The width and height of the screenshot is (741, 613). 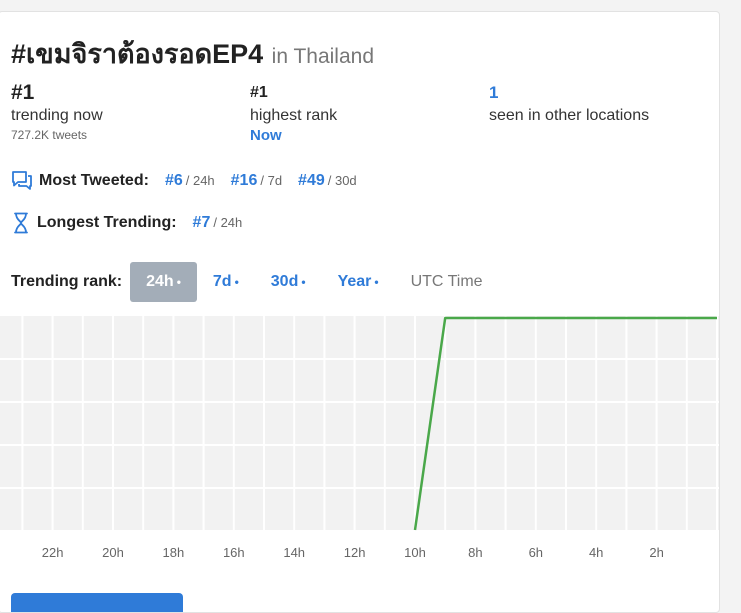 I want to click on chat-bubbles-icon, so click(x=22, y=181).